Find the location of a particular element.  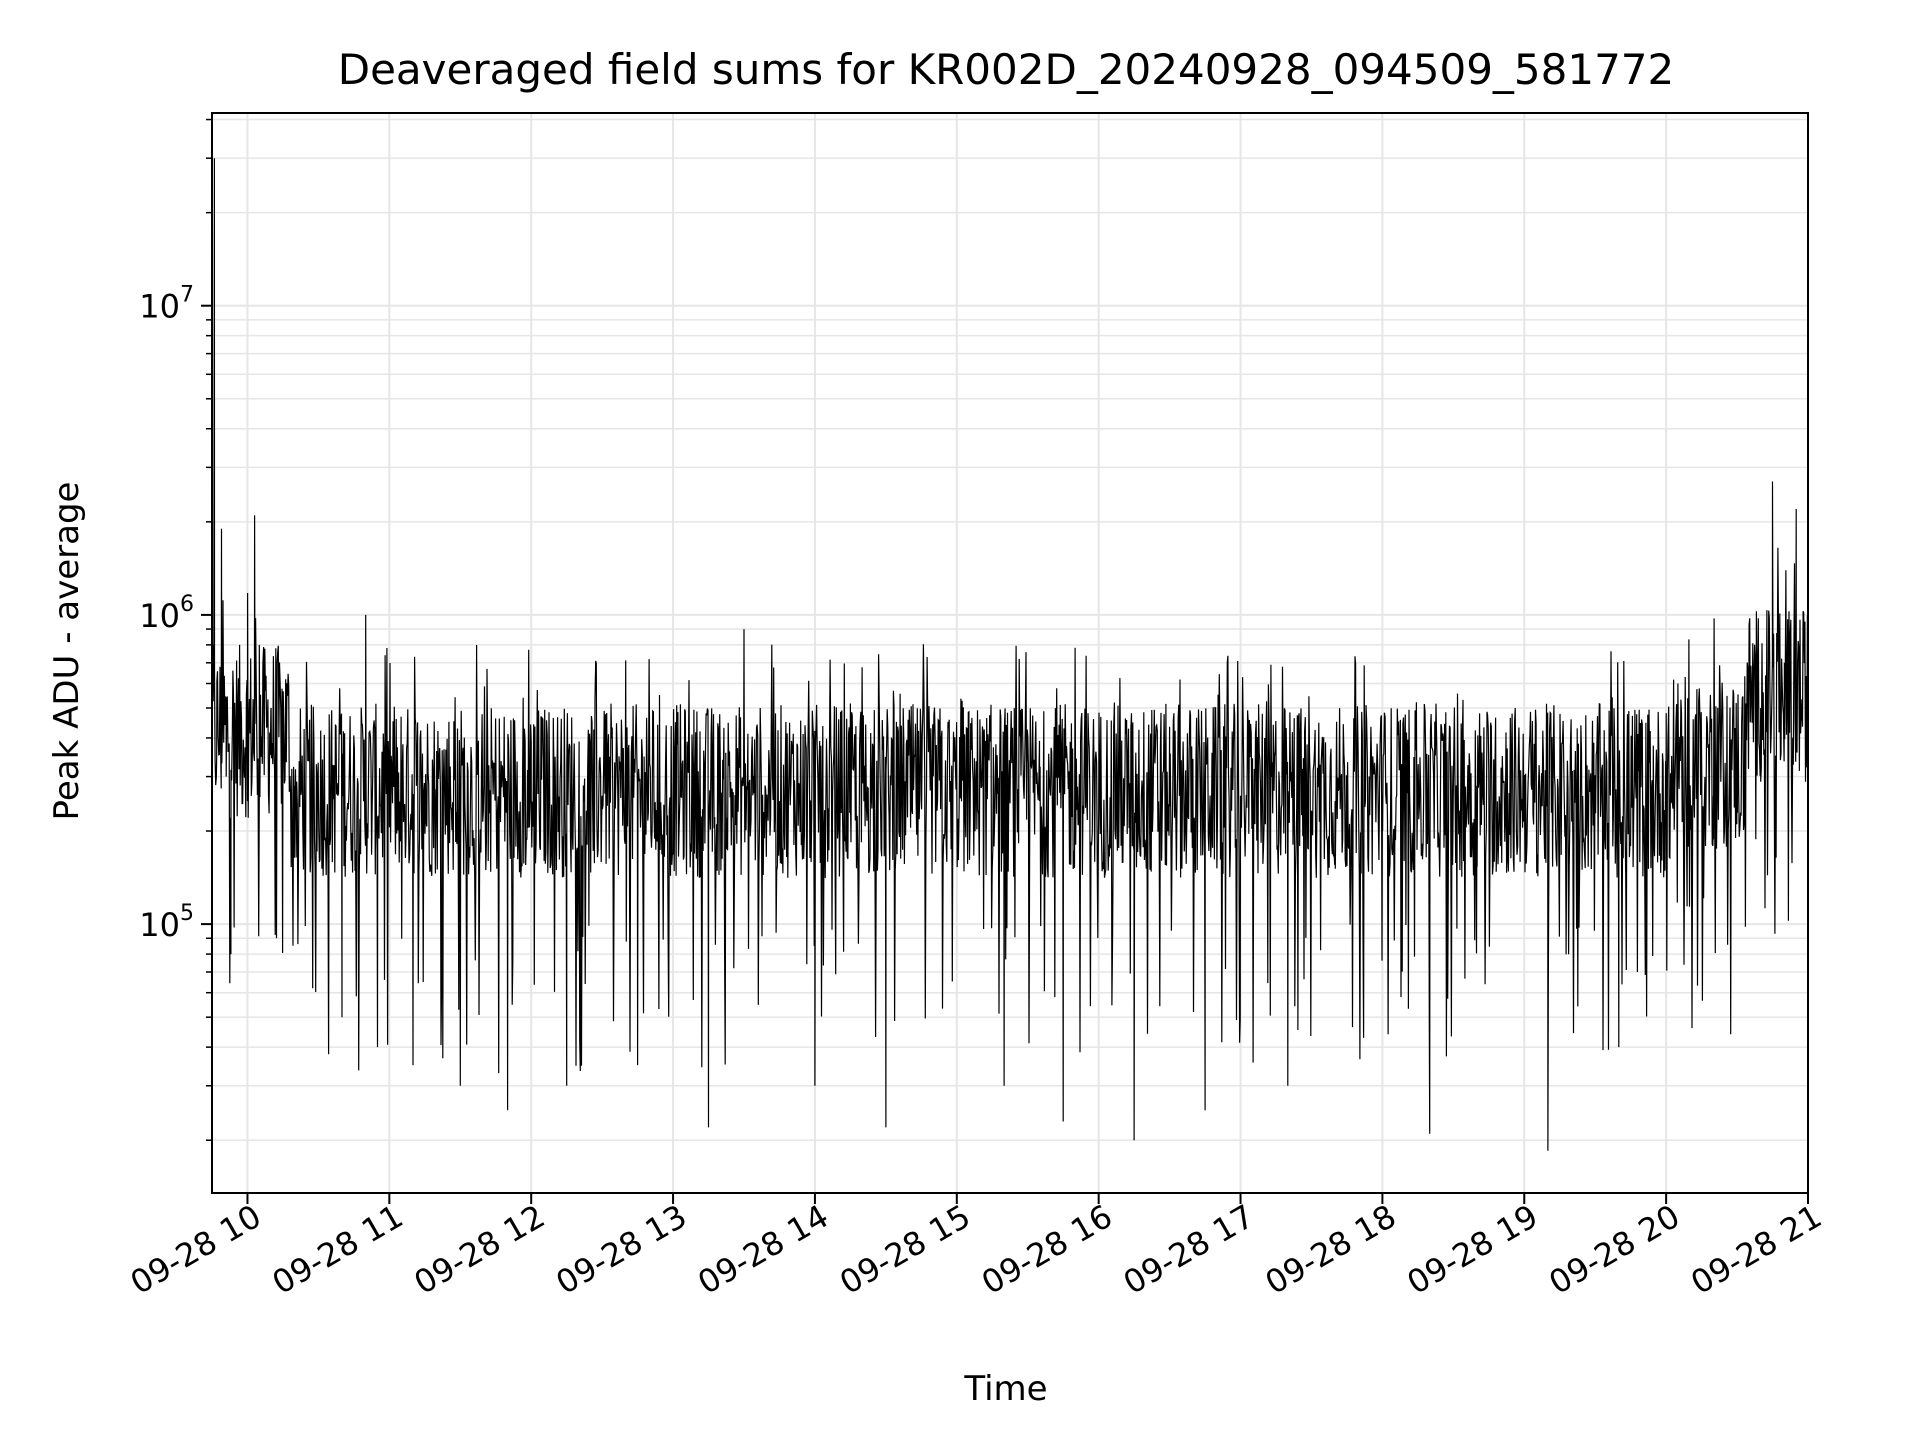

x-axis-label: Time is located at coordinates (1005, 1389).